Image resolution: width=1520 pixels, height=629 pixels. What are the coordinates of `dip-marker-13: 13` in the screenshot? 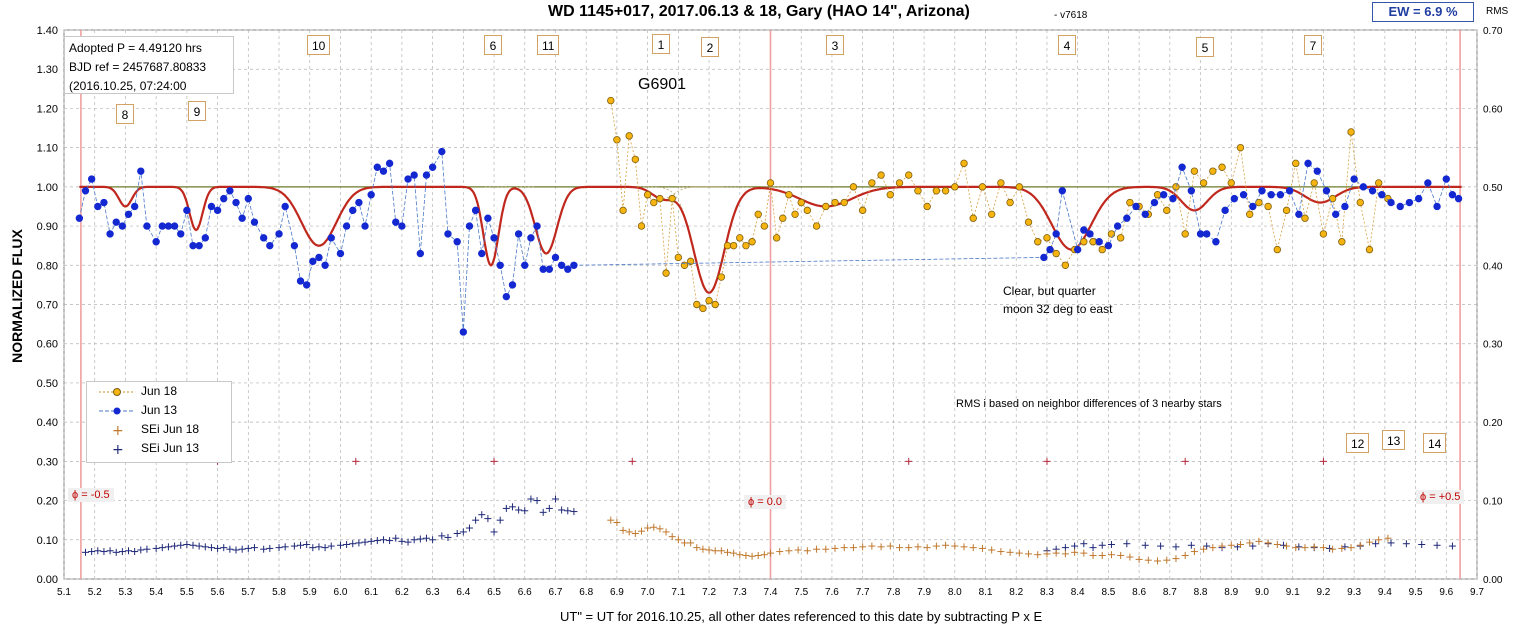 It's located at (1394, 440).